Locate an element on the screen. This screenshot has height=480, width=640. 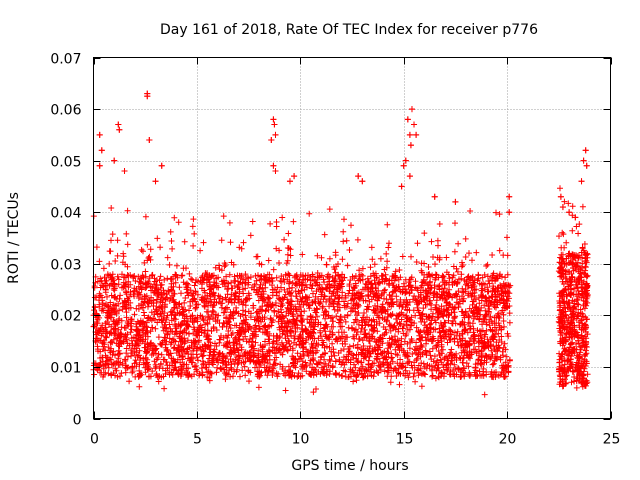
y-tick-label: 0.03 is located at coordinates (65, 266).